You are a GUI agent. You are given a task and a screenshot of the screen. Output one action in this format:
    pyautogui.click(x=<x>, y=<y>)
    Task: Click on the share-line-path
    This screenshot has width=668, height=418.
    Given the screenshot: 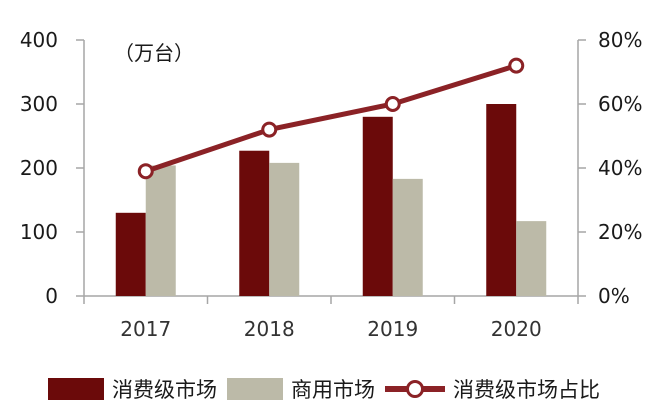 What is the action you would take?
    pyautogui.click(x=330, y=118)
    